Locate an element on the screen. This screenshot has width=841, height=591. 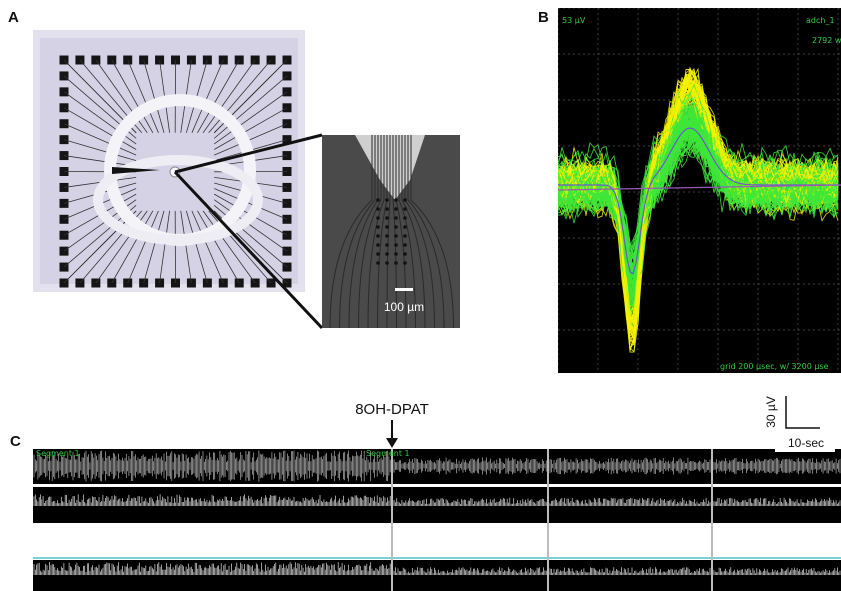
mean-waveform is located at coordinates (699, 201).